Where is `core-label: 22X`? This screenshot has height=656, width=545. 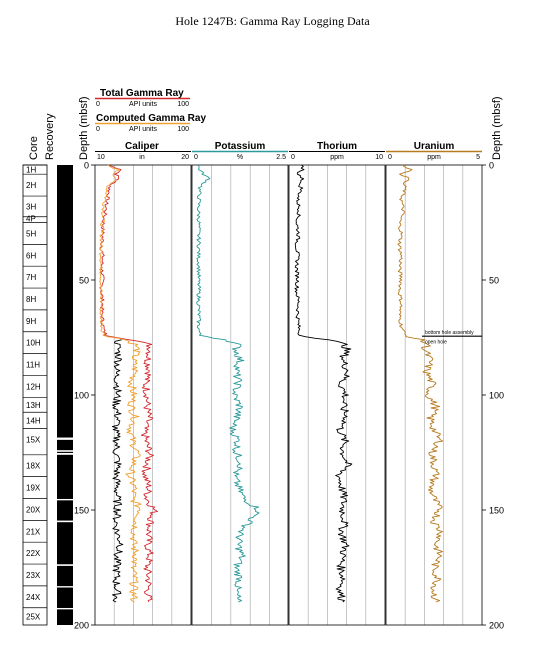
core-label: 22X is located at coordinates (33, 553).